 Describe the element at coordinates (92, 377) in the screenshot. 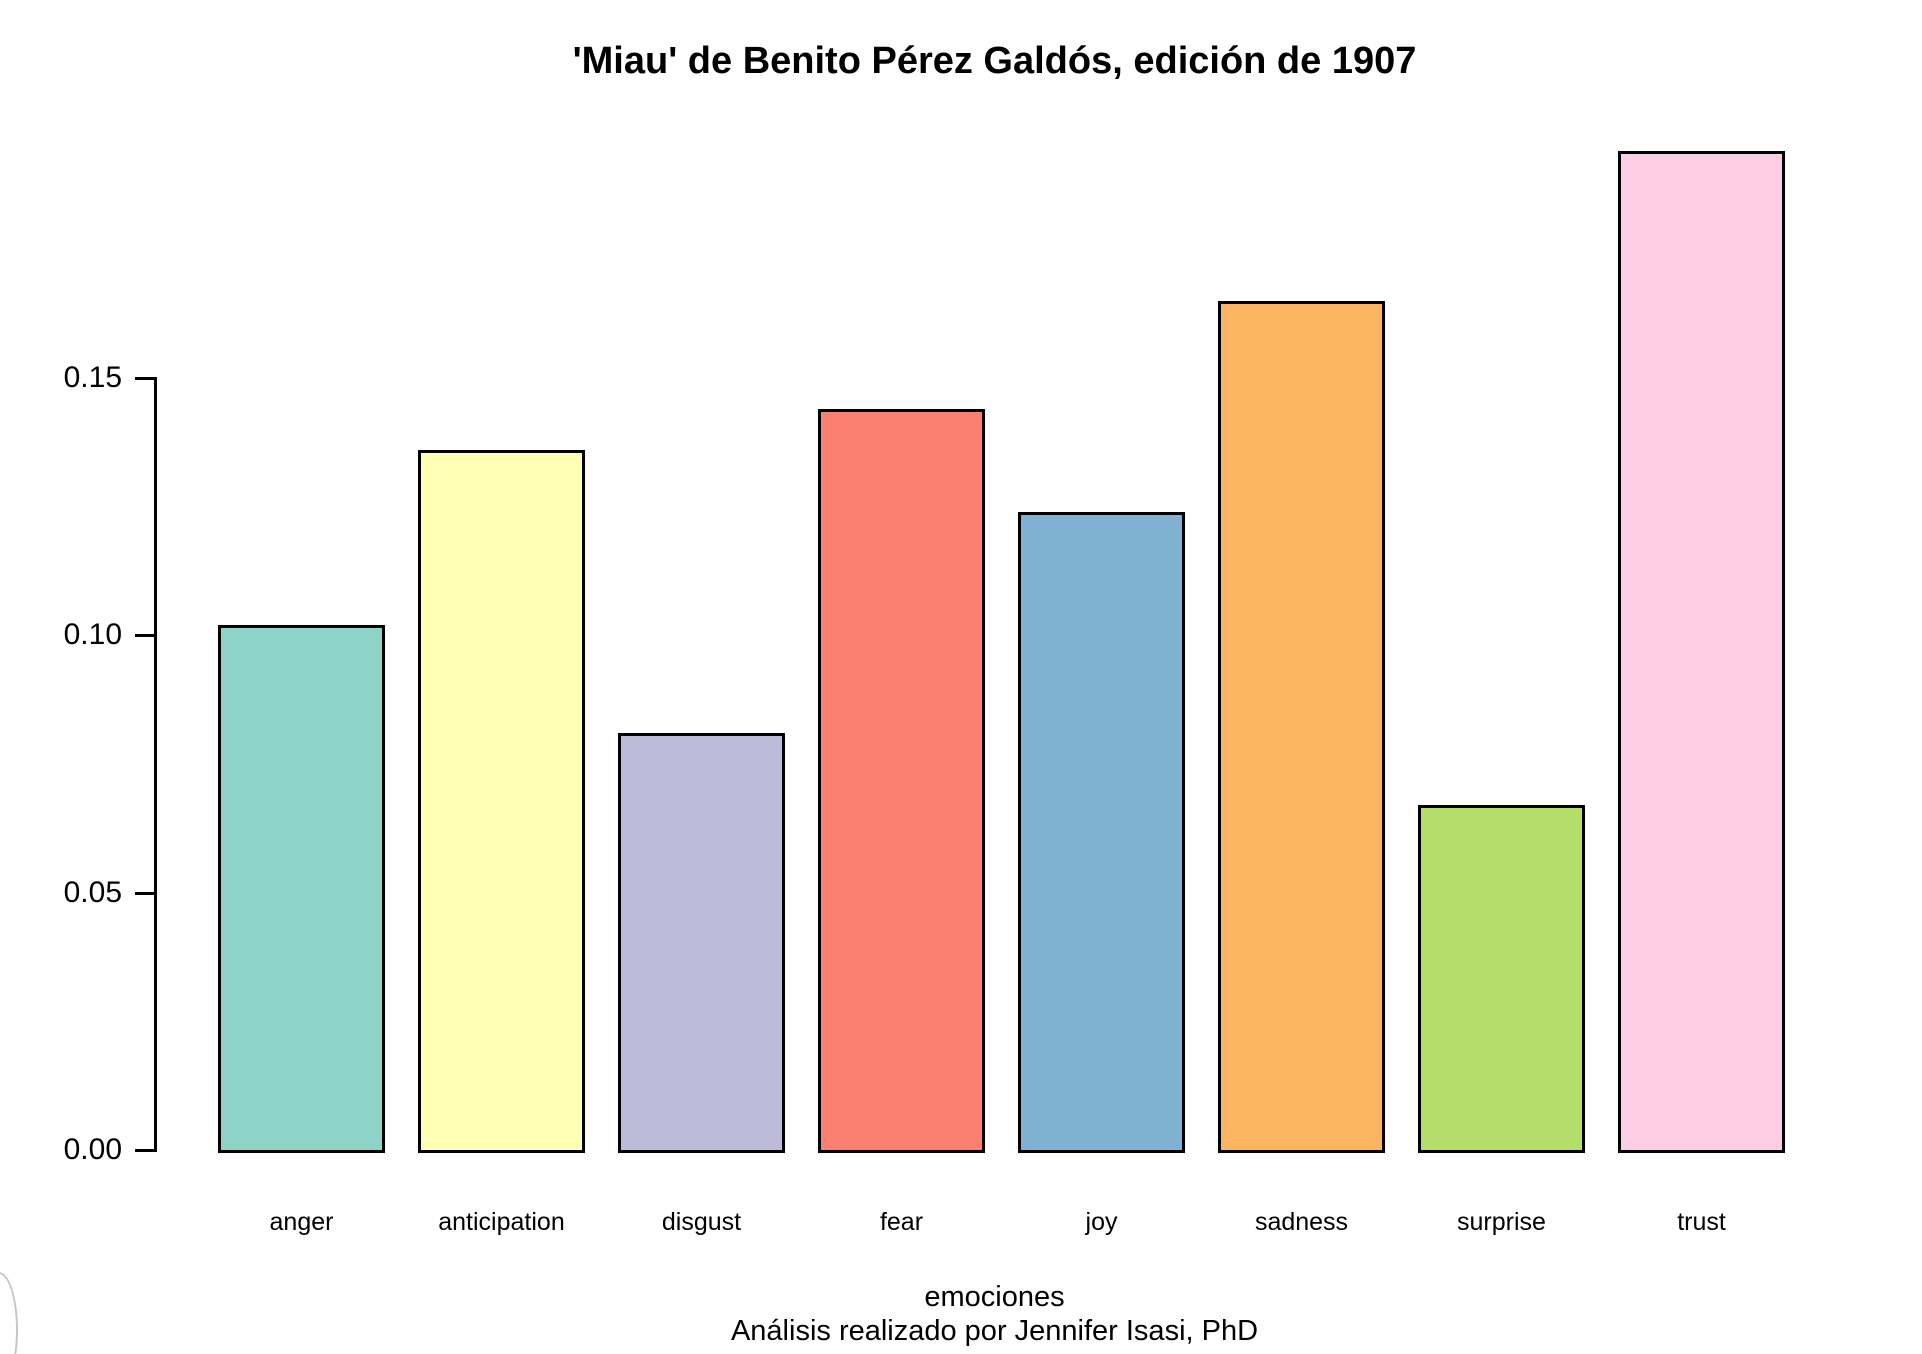

I see `y-tick-label-0.15: 0.15` at that location.